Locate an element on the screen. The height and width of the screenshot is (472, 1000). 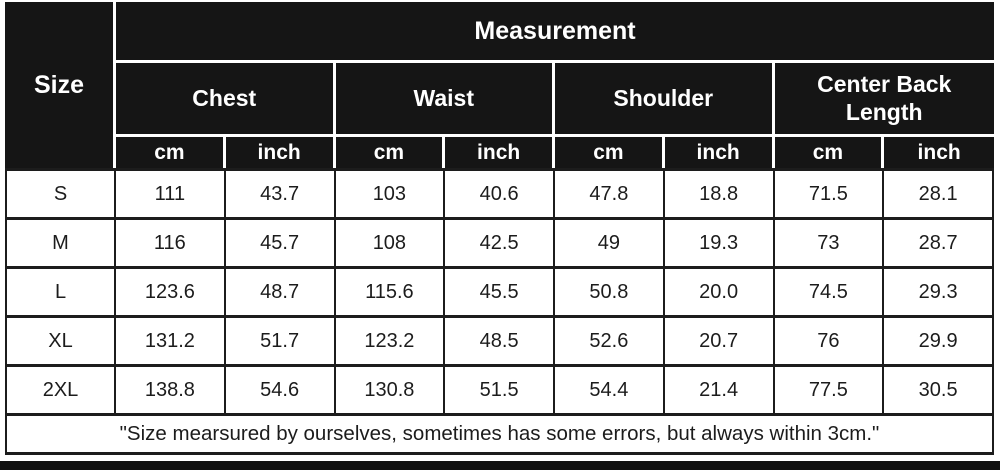
value-cell: 138.8 is located at coordinates (171, 391).